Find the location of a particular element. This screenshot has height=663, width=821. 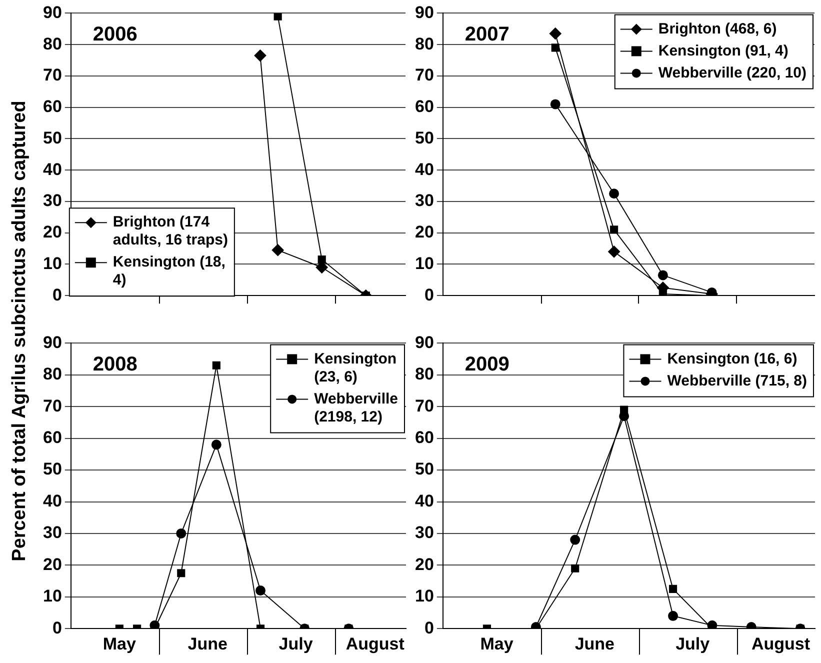

legend-label: Brighton (468, 6) is located at coordinates (717, 29).